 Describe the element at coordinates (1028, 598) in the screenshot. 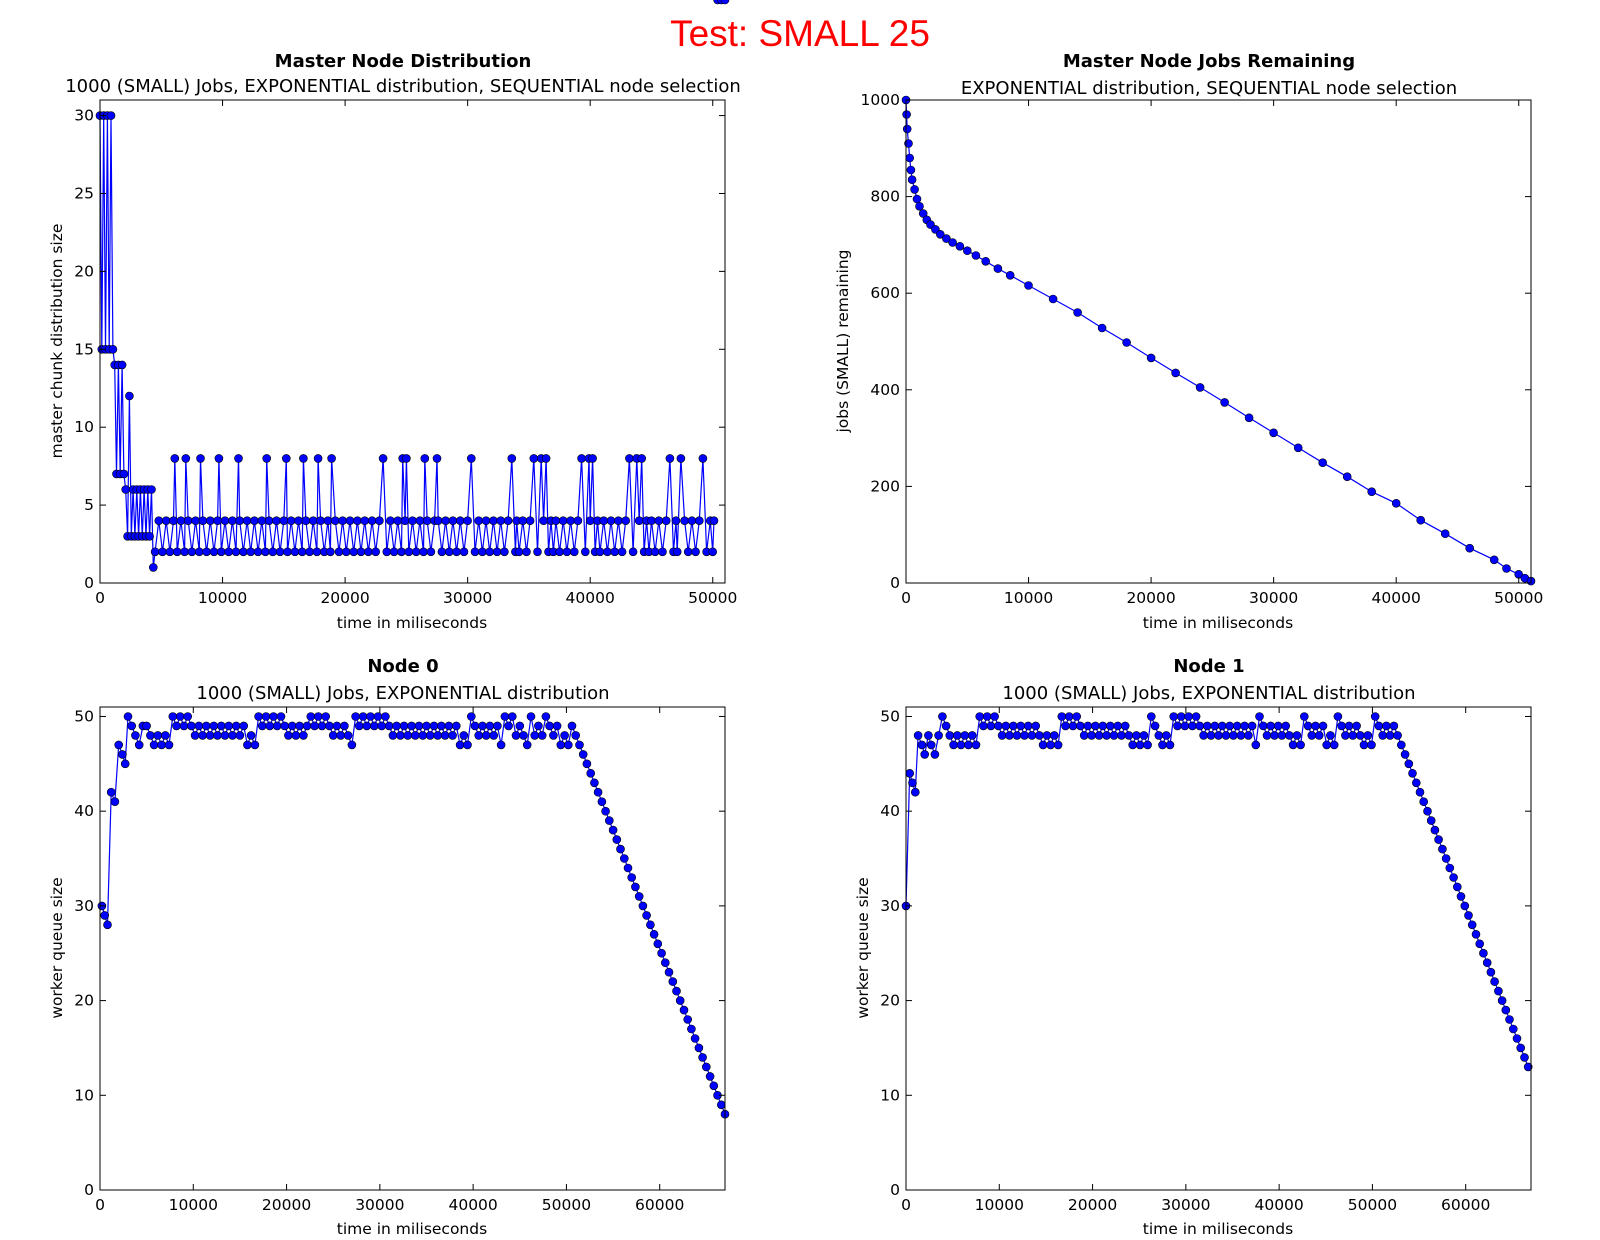

I see `x-tick-label: 10000` at that location.